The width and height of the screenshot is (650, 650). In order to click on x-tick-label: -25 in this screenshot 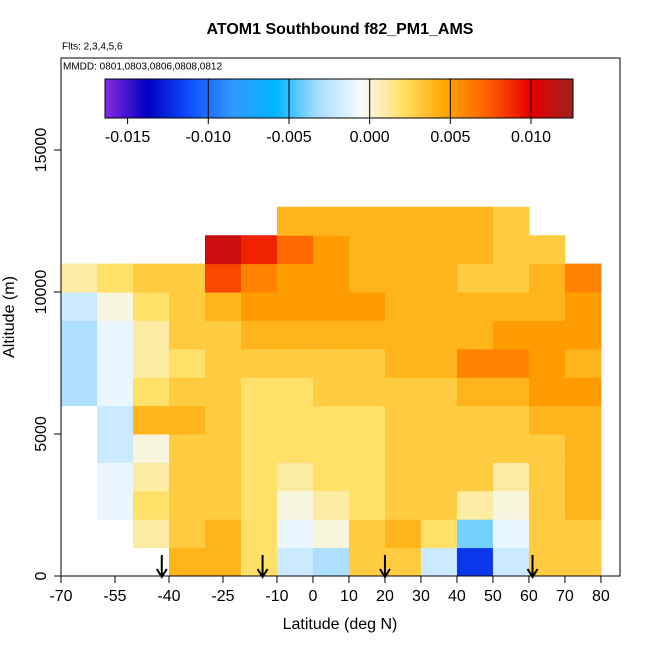, I will do `click(222, 596)`.